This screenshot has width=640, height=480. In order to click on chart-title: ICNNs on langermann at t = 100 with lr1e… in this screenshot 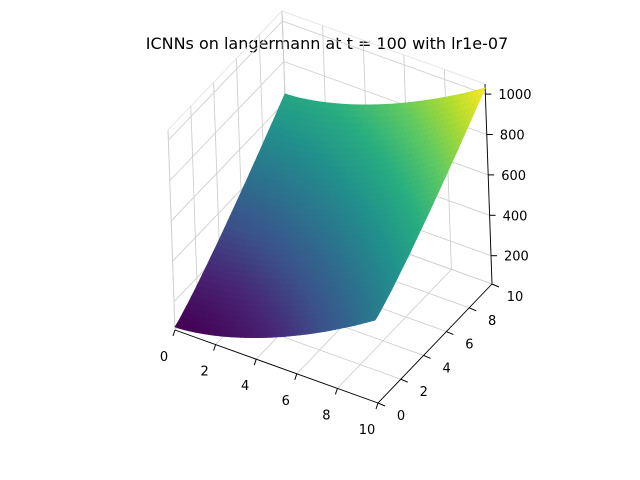, I will do `click(327, 43)`.